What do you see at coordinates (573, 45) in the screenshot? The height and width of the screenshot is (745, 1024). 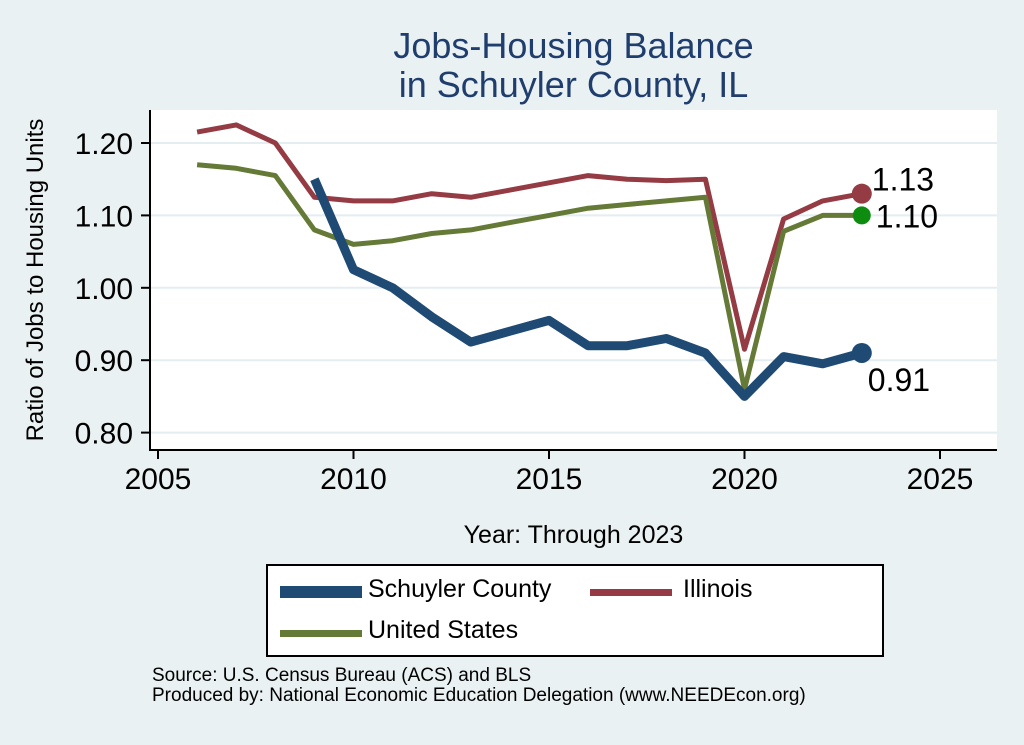 I see `chart-title-line1: Jobs-Housing Balance` at bounding box center [573, 45].